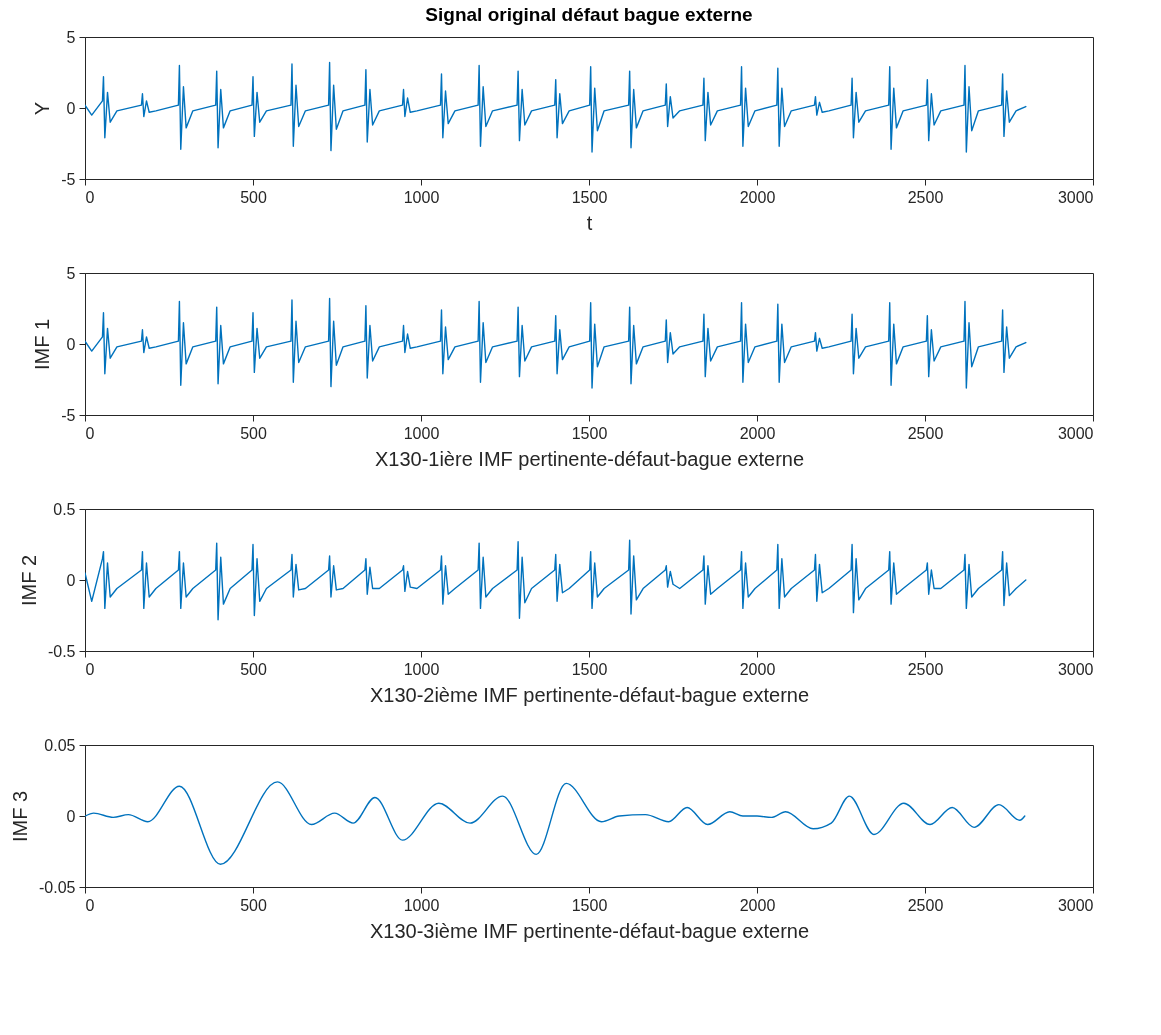 This screenshot has width=1161, height=1035. What do you see at coordinates (57, 887) in the screenshot?
I see `y-tick-label: -0.05` at bounding box center [57, 887].